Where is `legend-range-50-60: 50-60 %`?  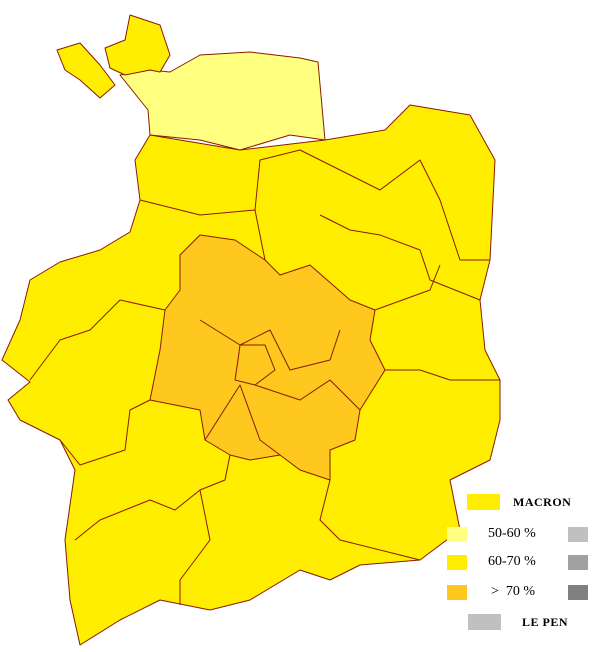 legend-range-50-60: 50-60 % is located at coordinates (512, 533).